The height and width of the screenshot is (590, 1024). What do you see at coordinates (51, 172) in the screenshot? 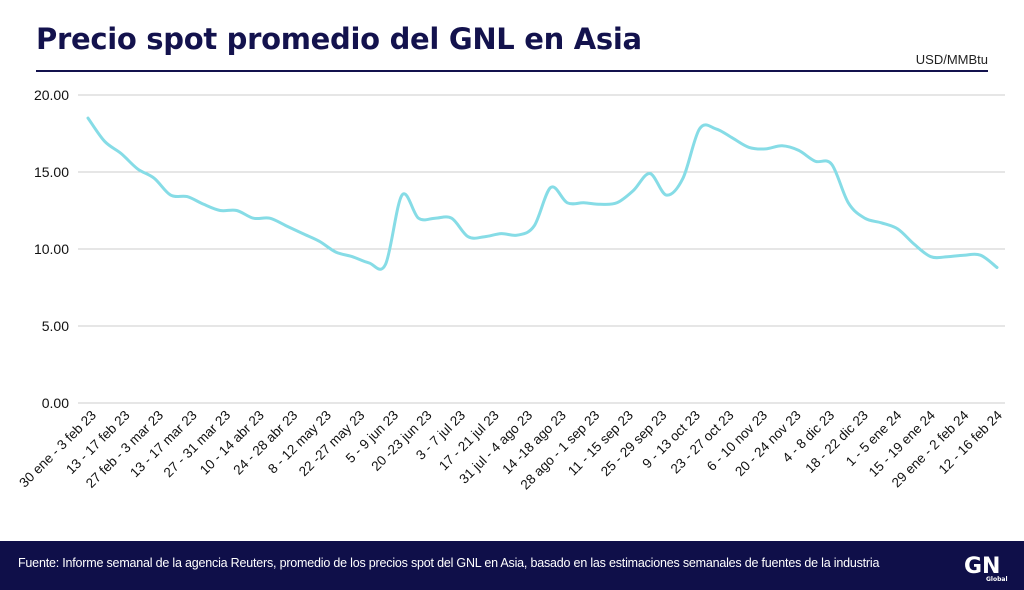
I see `y-tick-label-3: 15.00` at bounding box center [51, 172].